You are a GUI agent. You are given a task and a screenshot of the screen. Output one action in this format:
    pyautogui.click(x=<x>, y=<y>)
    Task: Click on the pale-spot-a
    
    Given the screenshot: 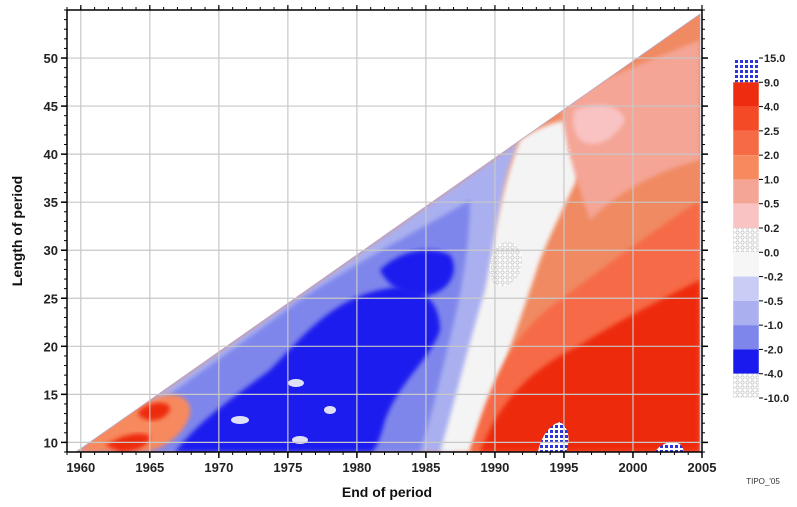 What is the action you would take?
    pyautogui.click(x=296, y=383)
    